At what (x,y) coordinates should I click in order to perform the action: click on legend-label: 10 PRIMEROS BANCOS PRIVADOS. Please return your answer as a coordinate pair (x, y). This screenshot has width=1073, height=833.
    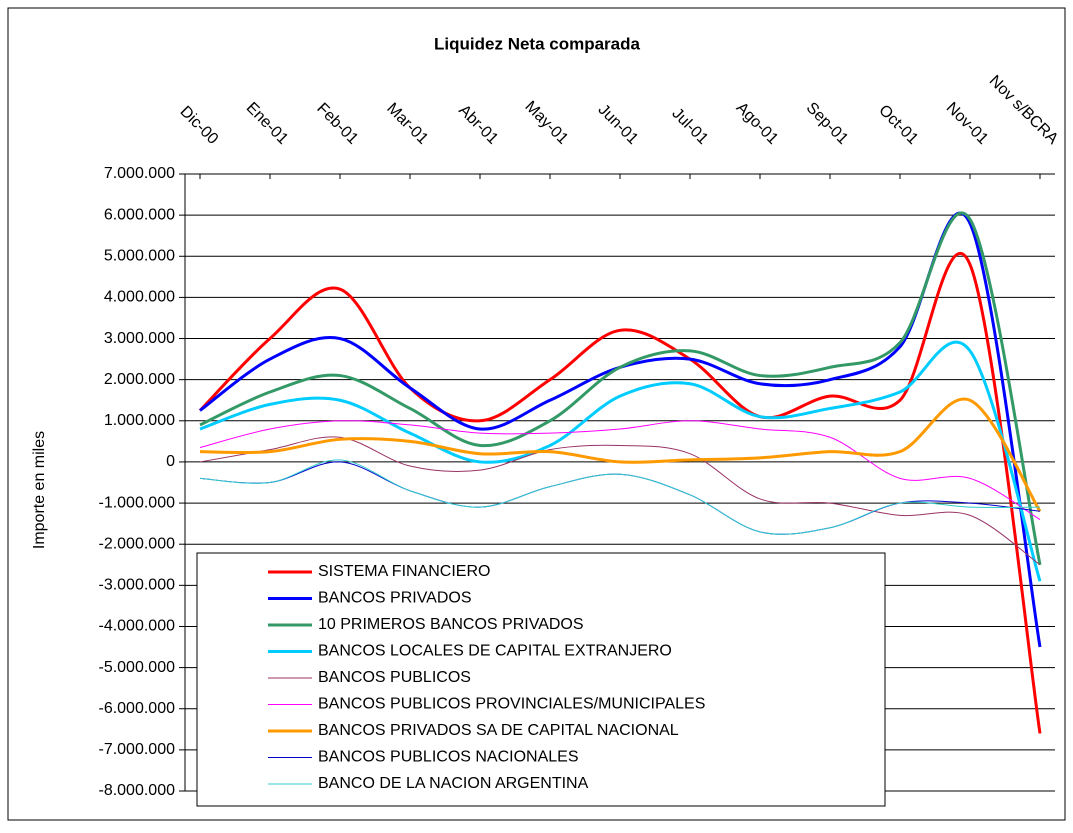
    Looking at the image, I should click on (451, 624).